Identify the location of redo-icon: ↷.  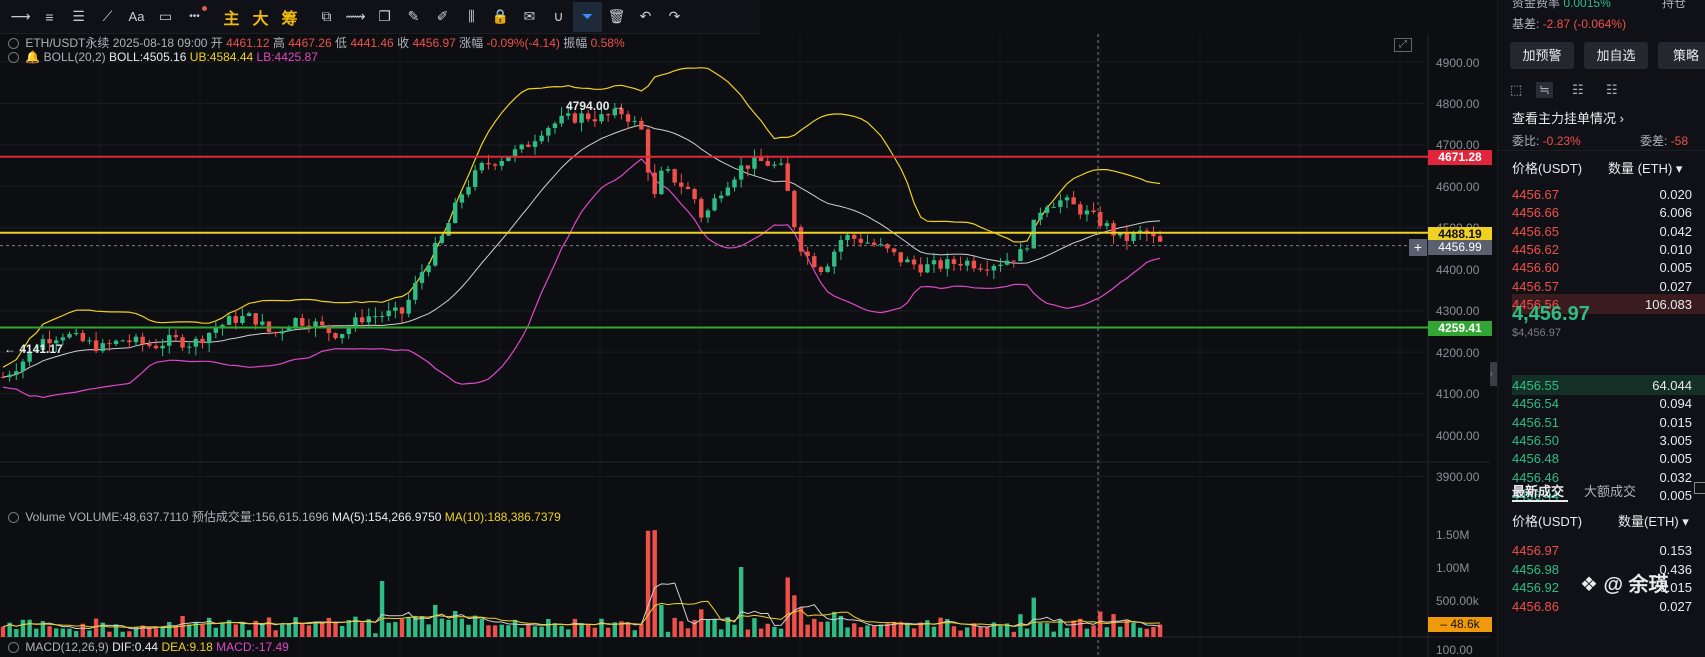
(674, 16).